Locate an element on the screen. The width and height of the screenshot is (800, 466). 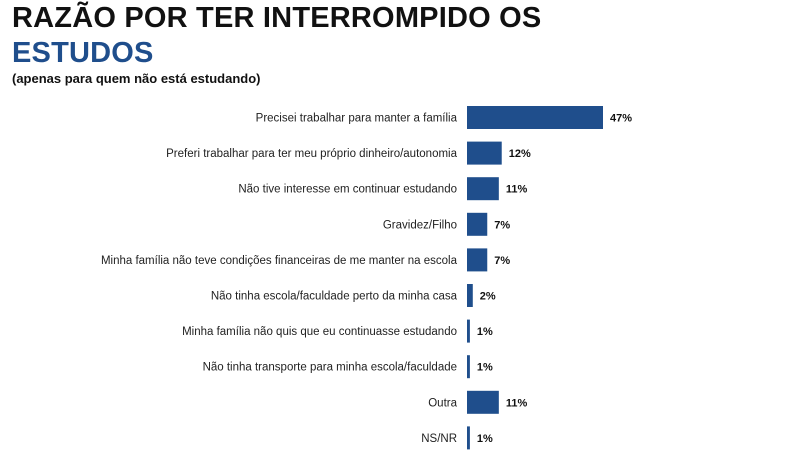
category-label: Gravidez/Filho is located at coordinates (420, 225).